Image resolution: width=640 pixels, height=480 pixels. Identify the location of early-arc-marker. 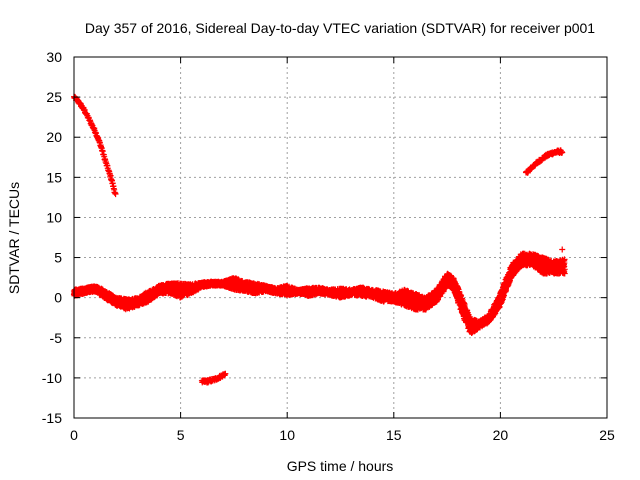
(115, 194).